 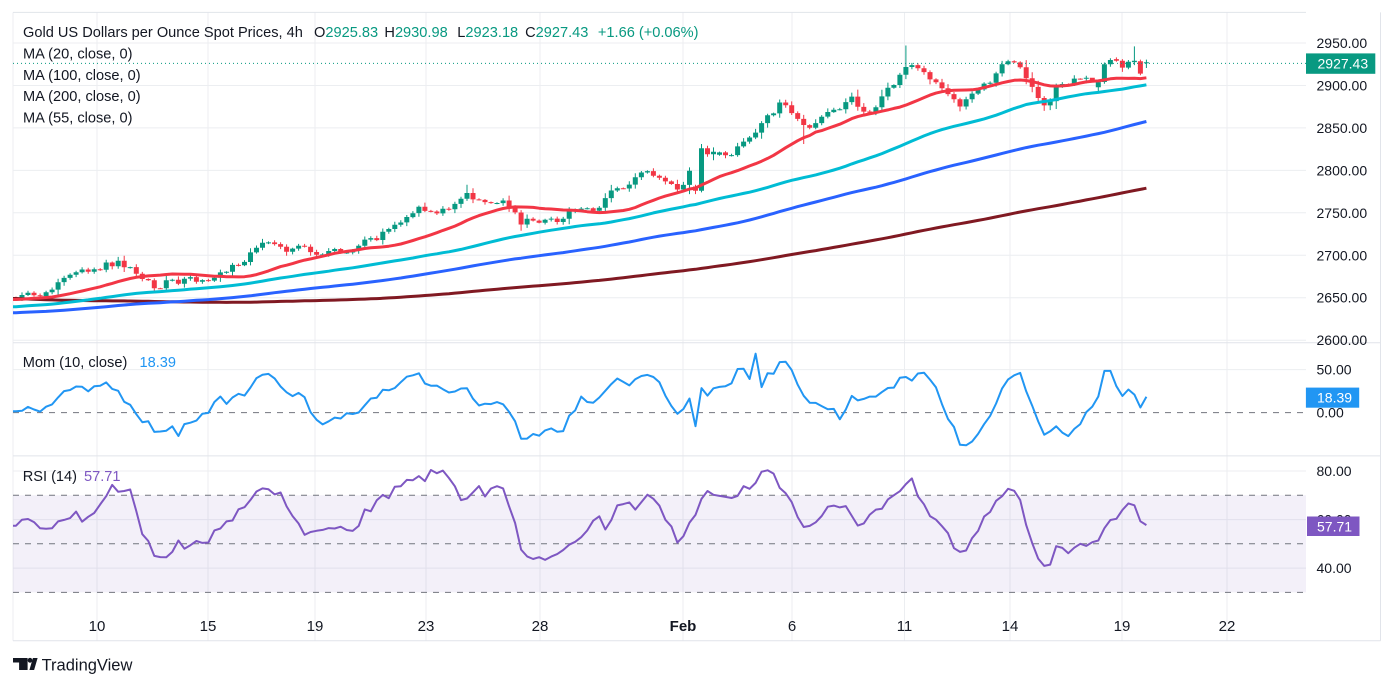 I want to click on svg-text: MA (20, close, 0), so click(x=78, y=54).